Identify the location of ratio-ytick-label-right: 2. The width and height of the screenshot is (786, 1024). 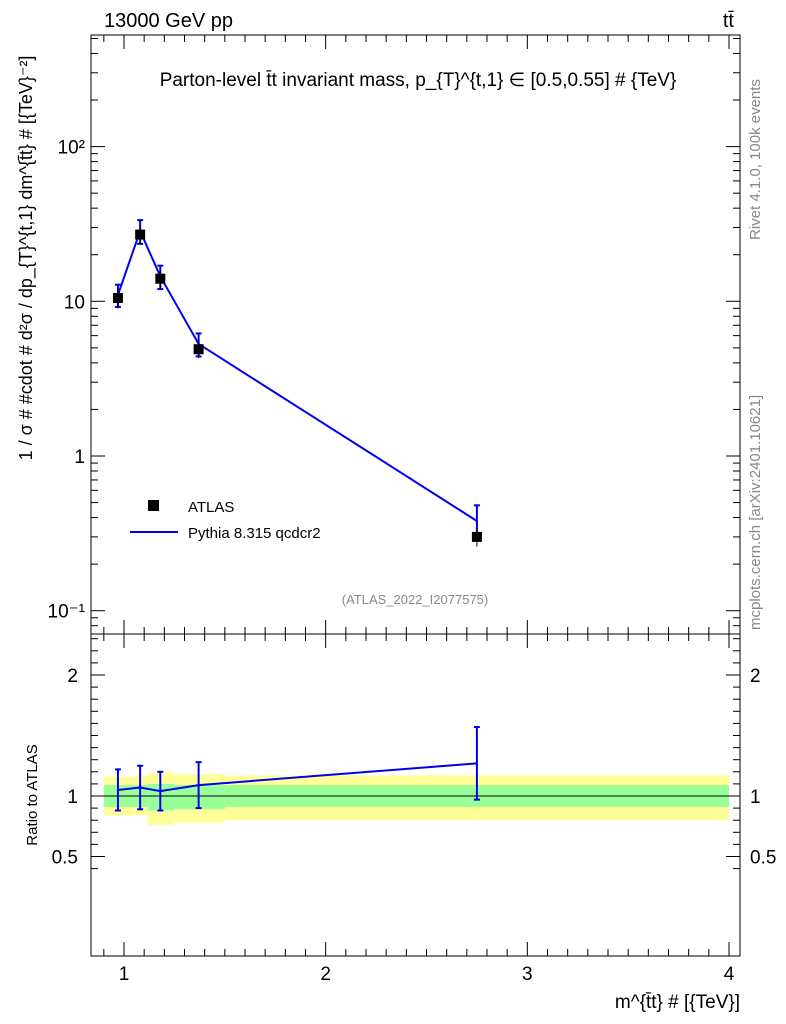
(755, 676).